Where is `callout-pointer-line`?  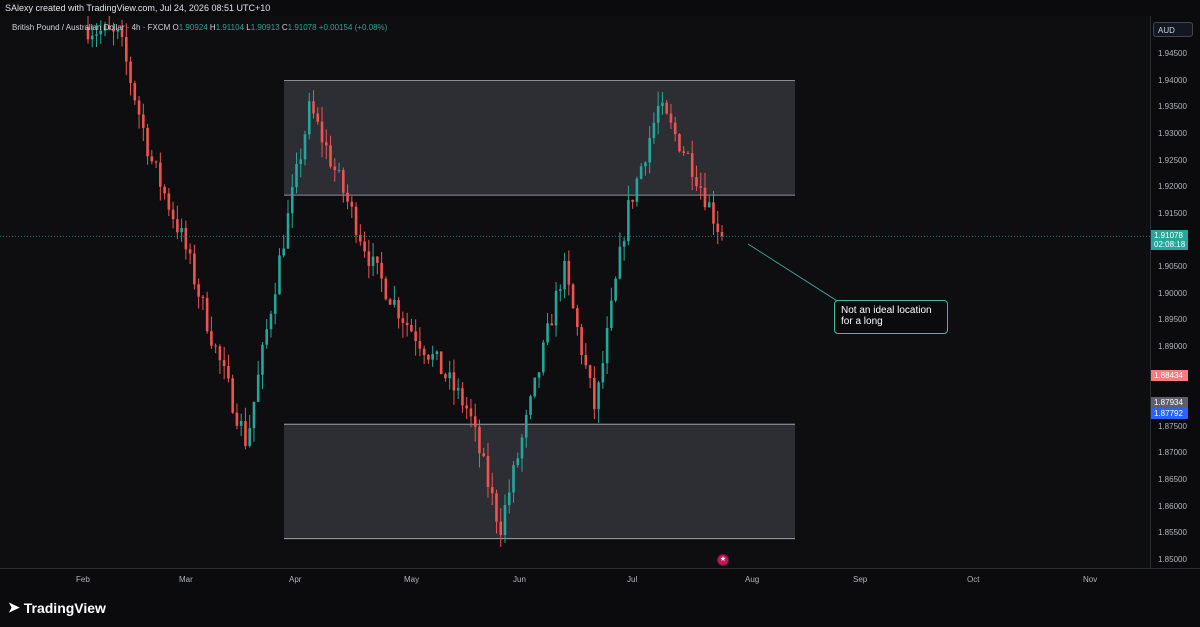
callout-pointer-line is located at coordinates (795, 274).